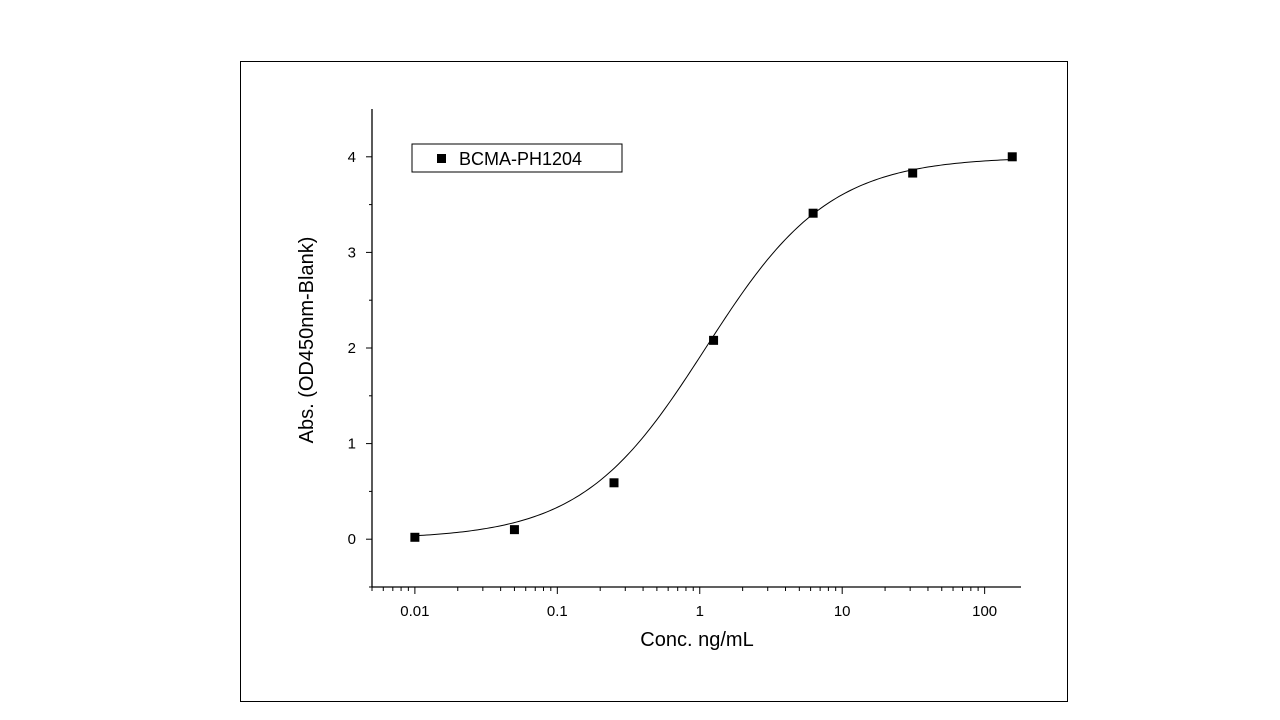  What do you see at coordinates (984, 611) in the screenshot?
I see `x-tick-label: 100` at bounding box center [984, 611].